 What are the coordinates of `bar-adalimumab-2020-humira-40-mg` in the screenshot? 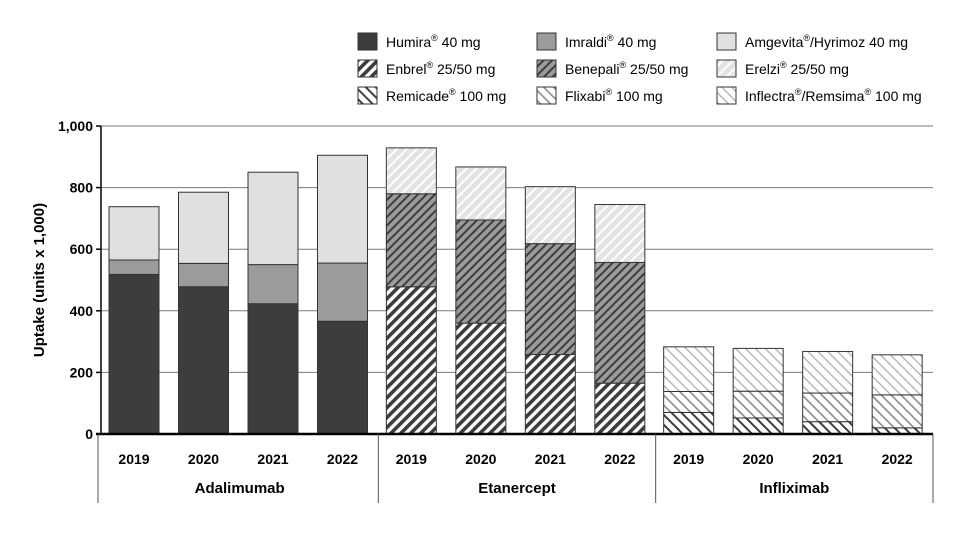 It's located at (203, 360).